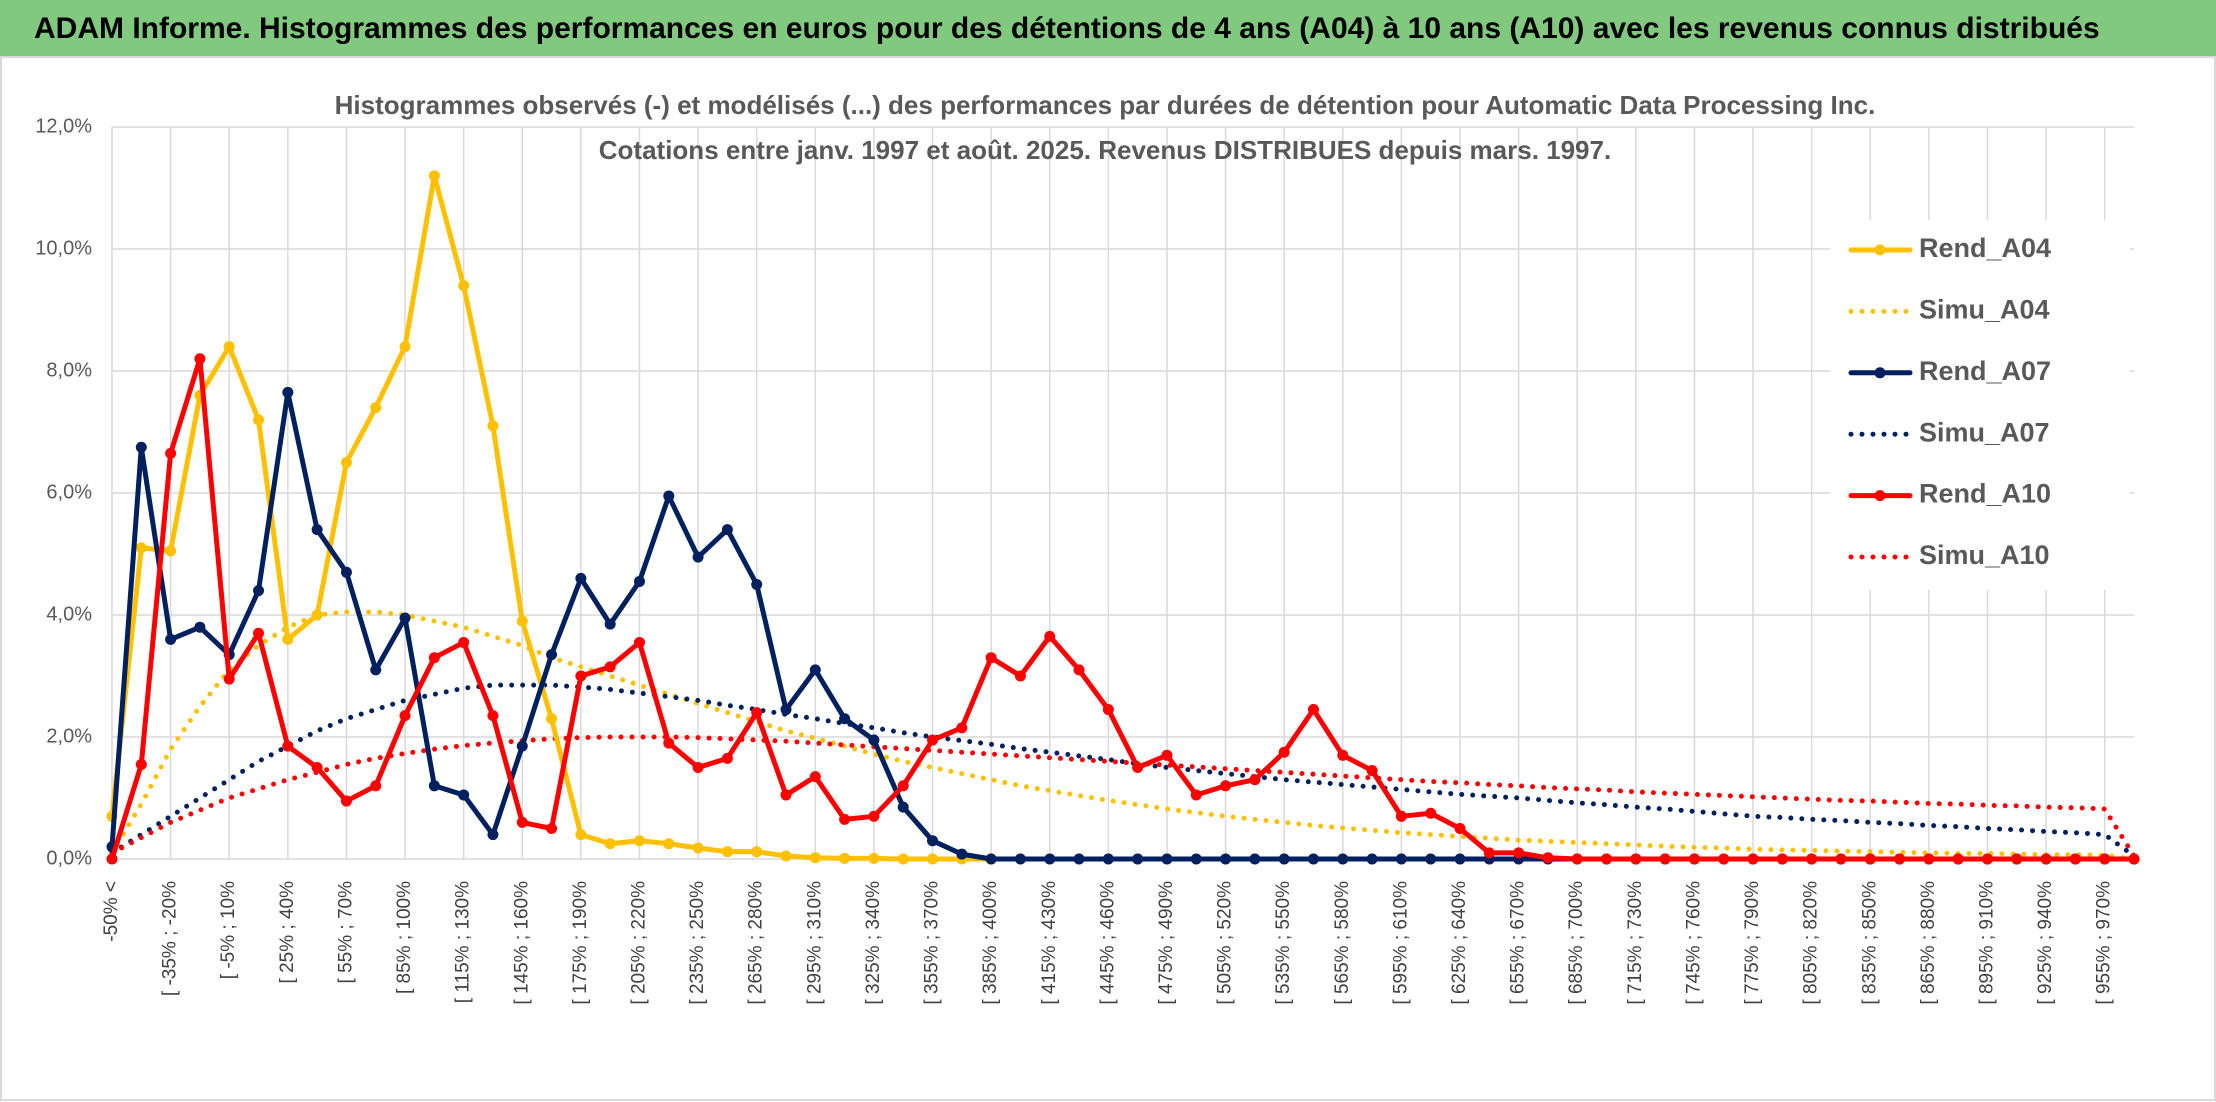 This screenshot has width=2216, height=1102. What do you see at coordinates (1869, 943) in the screenshot?
I see `x-tick-label: [ 835% ; 850%` at bounding box center [1869, 943].